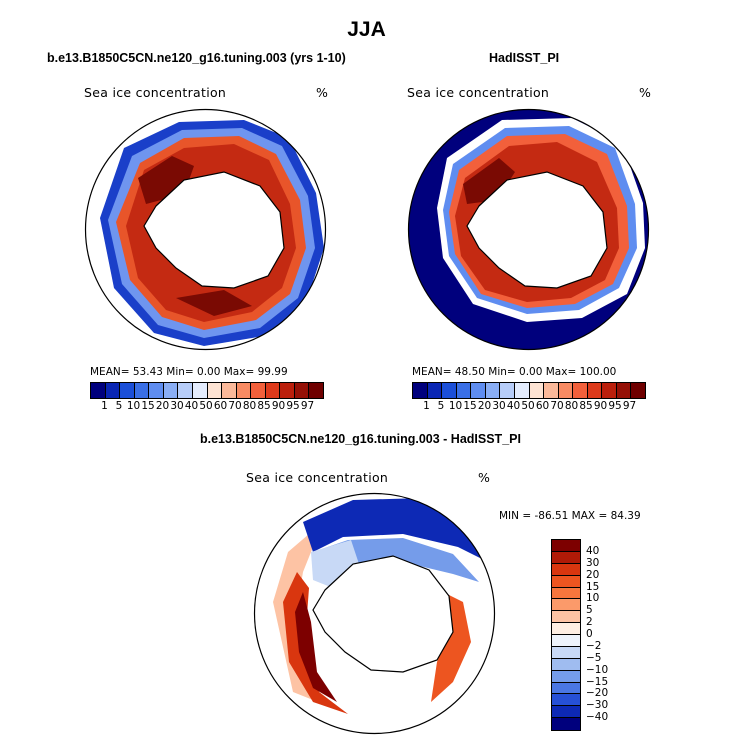  What do you see at coordinates (484, 477) in the screenshot?
I see `diff-units-label: %` at bounding box center [484, 477].